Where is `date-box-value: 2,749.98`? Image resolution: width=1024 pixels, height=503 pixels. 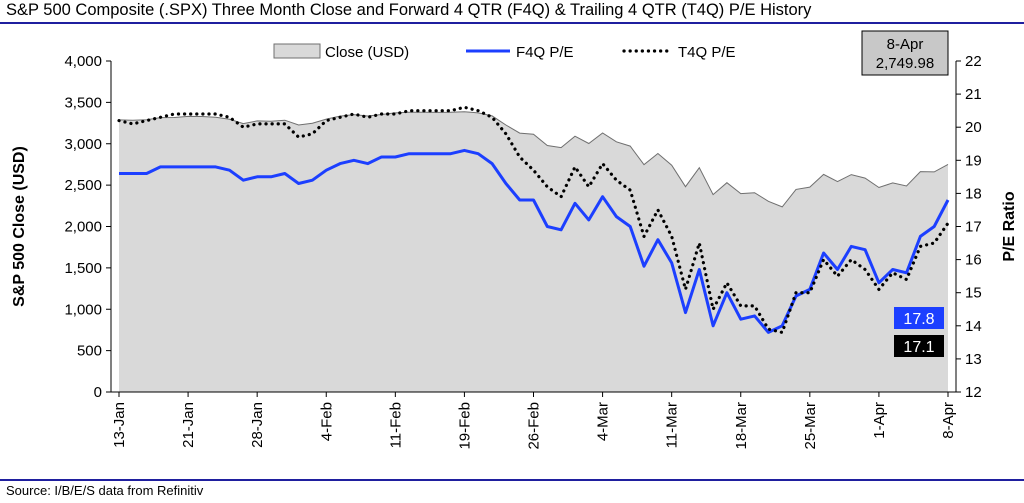
date-box-value: 2,749.98 is located at coordinates (905, 63).